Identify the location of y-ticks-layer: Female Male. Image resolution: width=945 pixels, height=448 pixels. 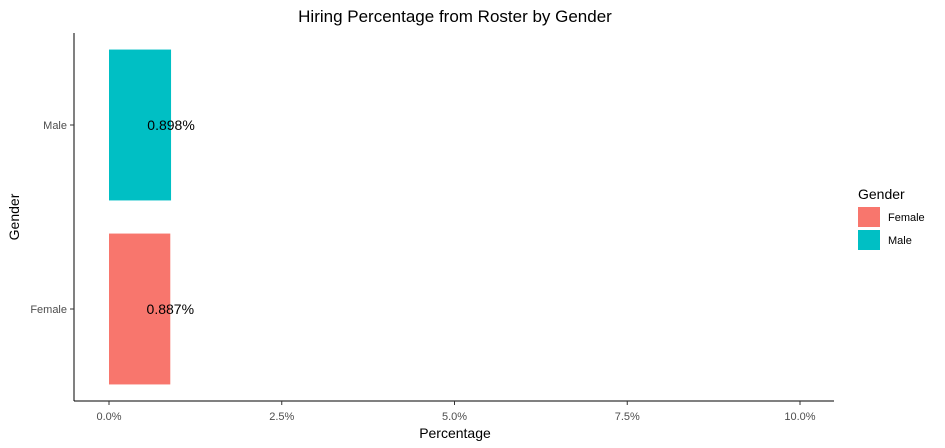
(52, 218).